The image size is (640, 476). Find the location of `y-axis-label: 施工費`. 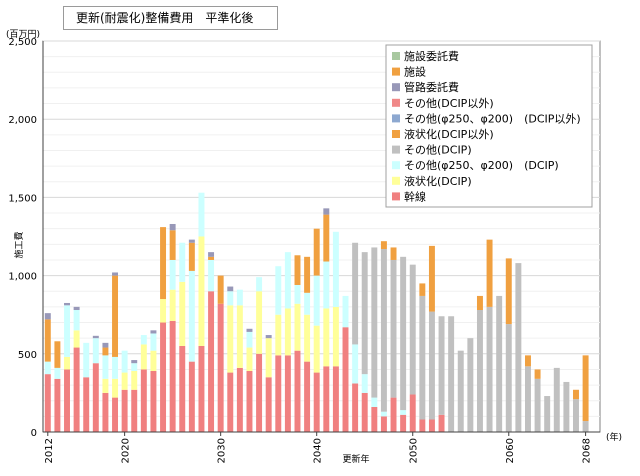

y-axis-label: 施工費 is located at coordinates (19, 244).